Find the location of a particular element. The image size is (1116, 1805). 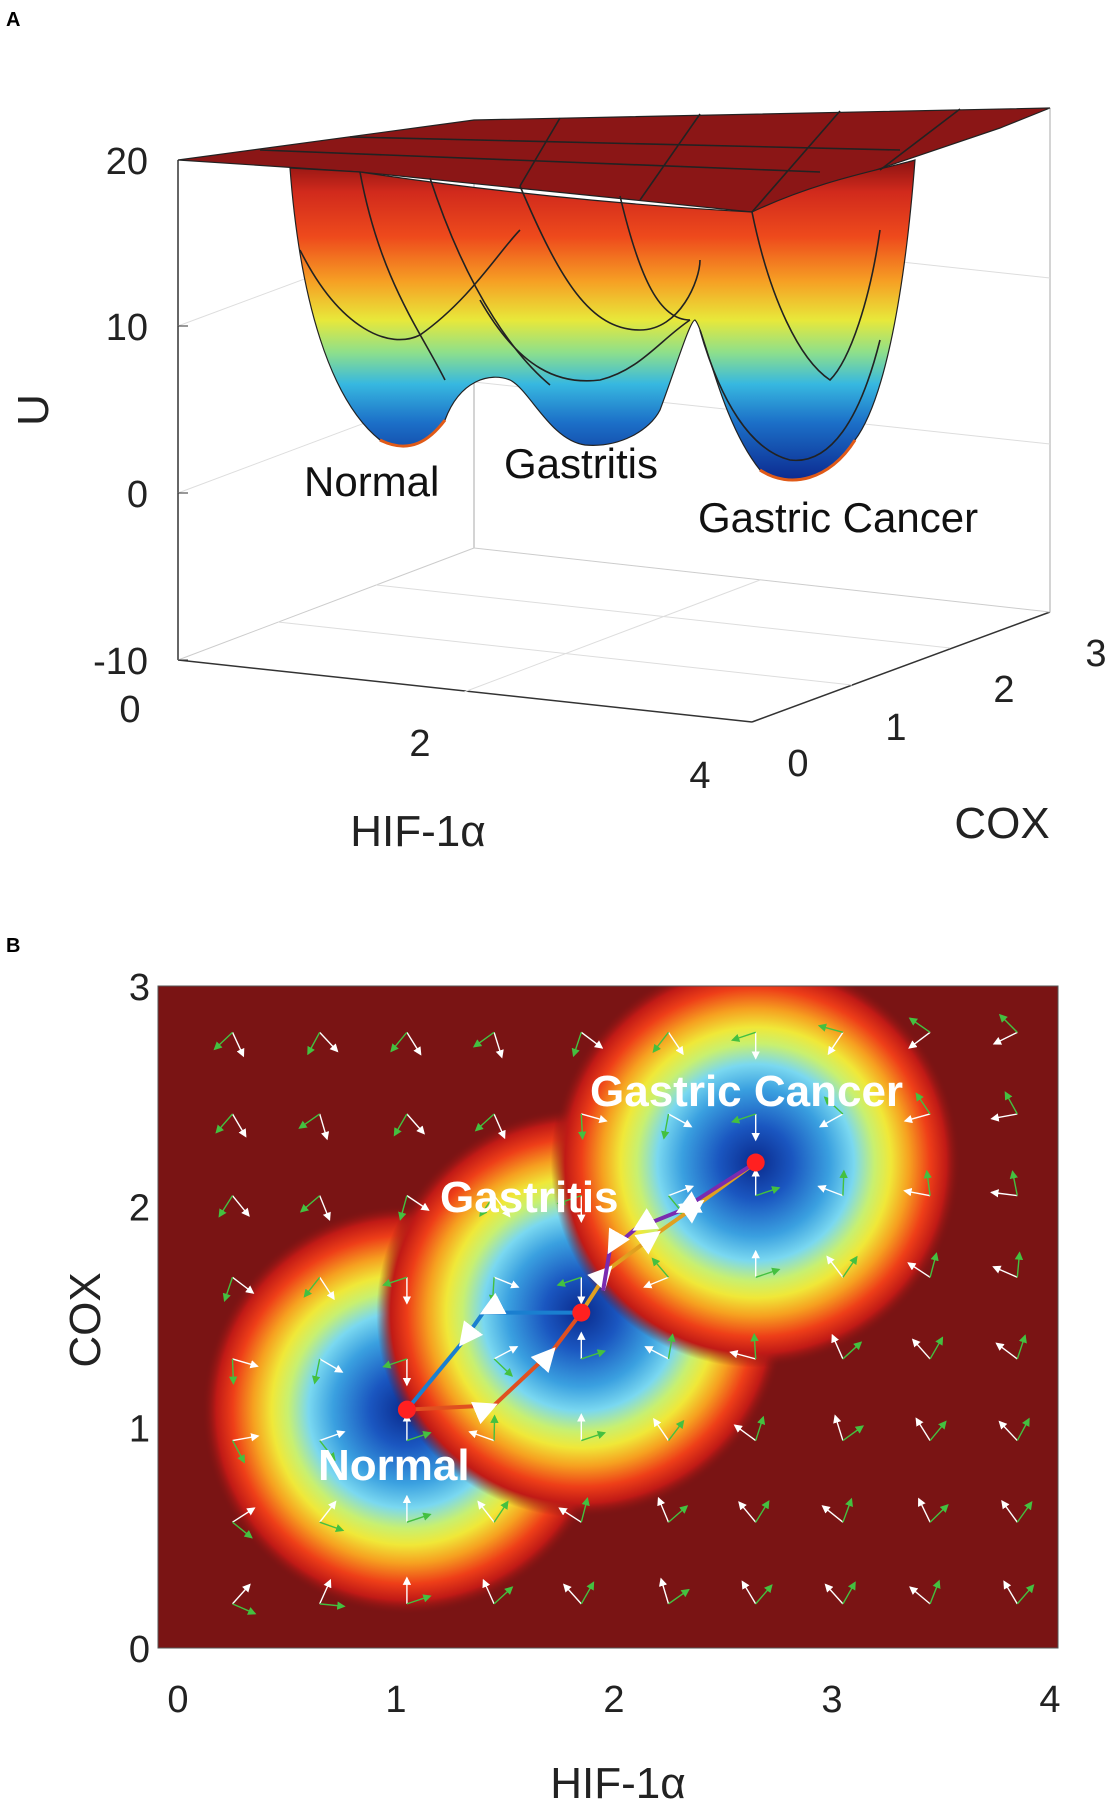

y-tick-label: 2 is located at coordinates (139, 1209).